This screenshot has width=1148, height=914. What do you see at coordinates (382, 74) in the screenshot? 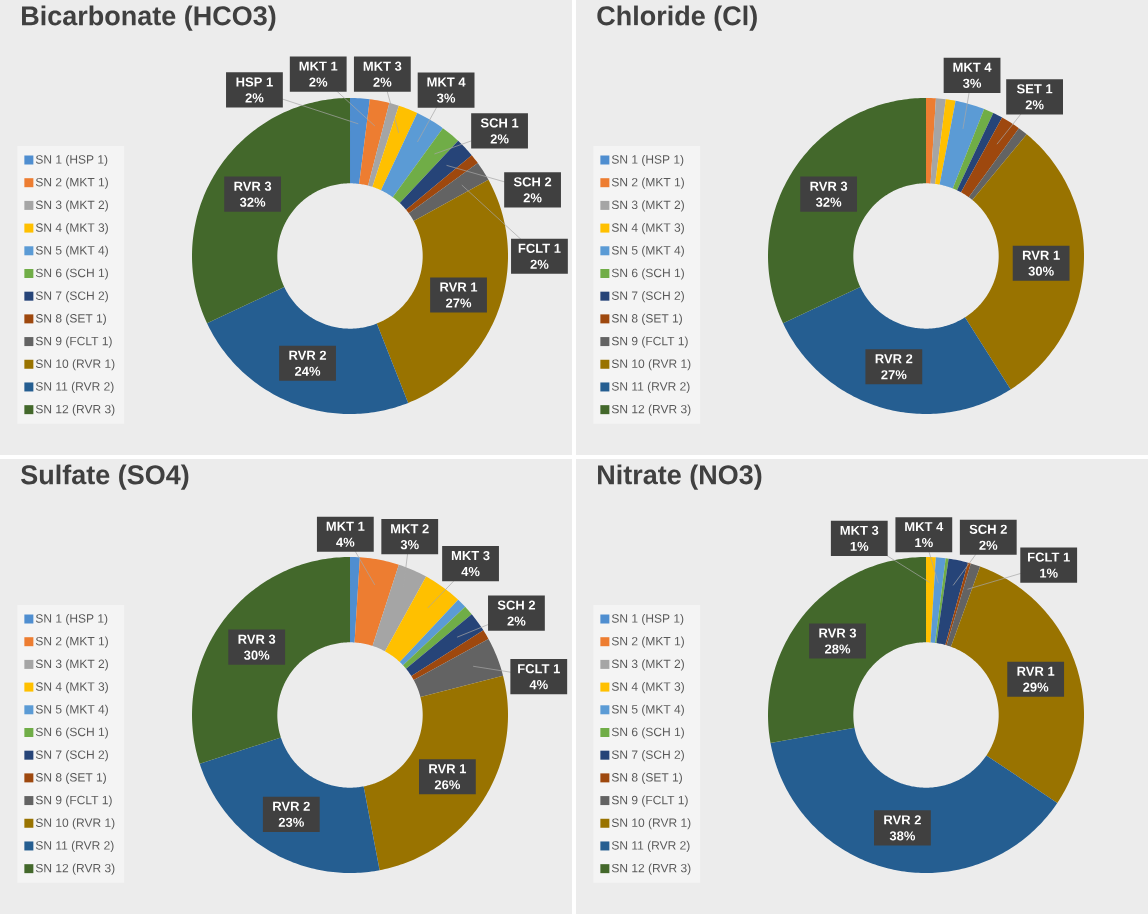
I see `data-label: MKT 3 2%` at bounding box center [382, 74].